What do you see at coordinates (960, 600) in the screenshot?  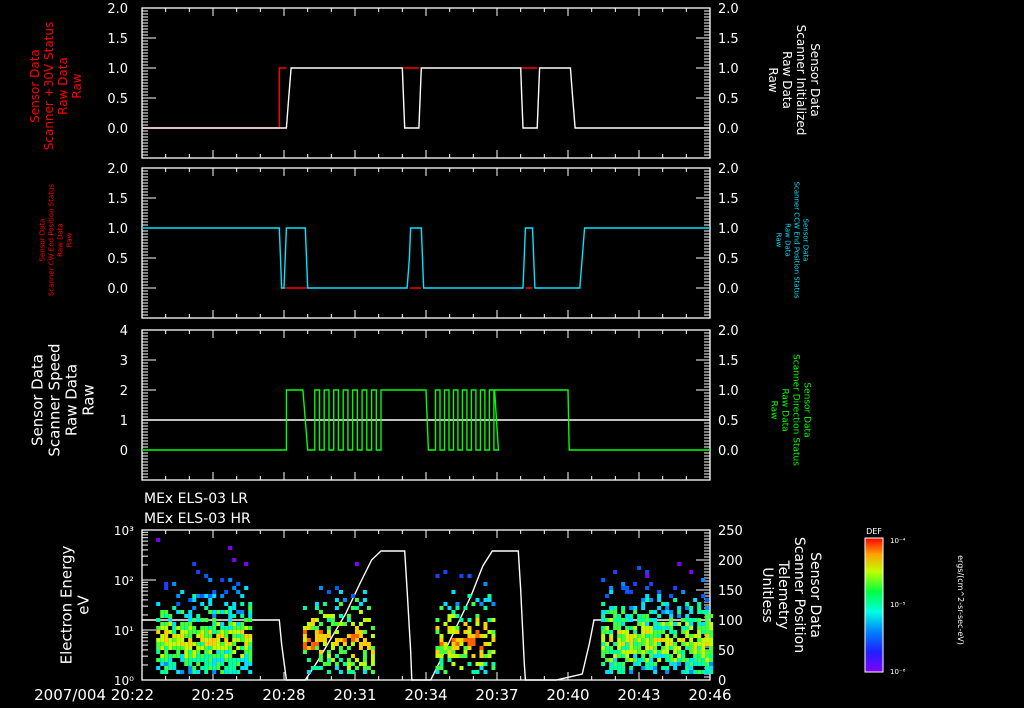 I see `colorbar-units: ergs/(cm^2-sr-sec-eV)` at bounding box center [960, 600].